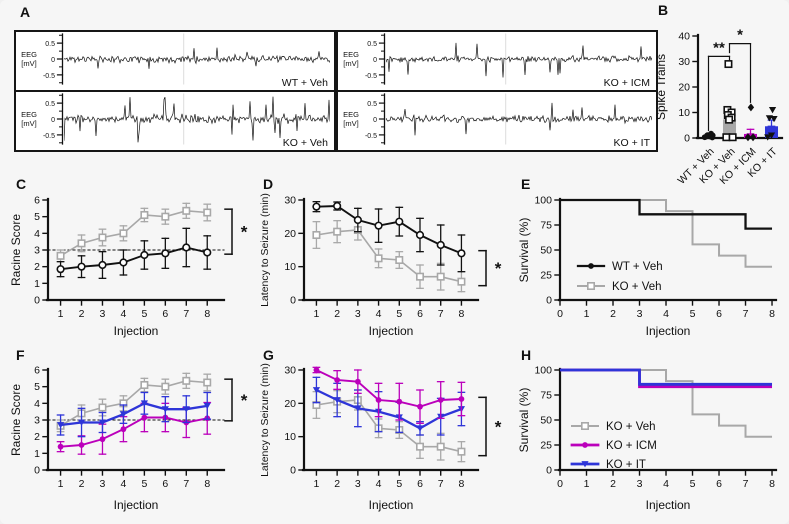 This screenshot has width=789, height=524. Describe the element at coordinates (631, 446) in the screenshot. I see `svg-text: KO + ICM` at that location.